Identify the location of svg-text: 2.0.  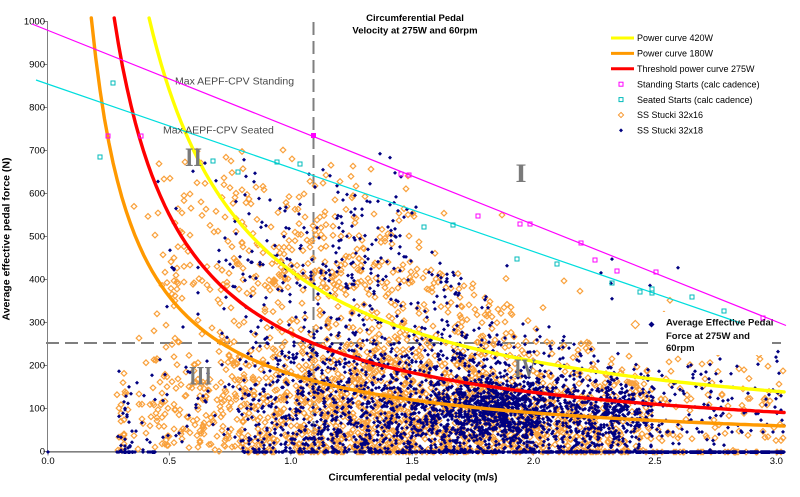
(533, 461).